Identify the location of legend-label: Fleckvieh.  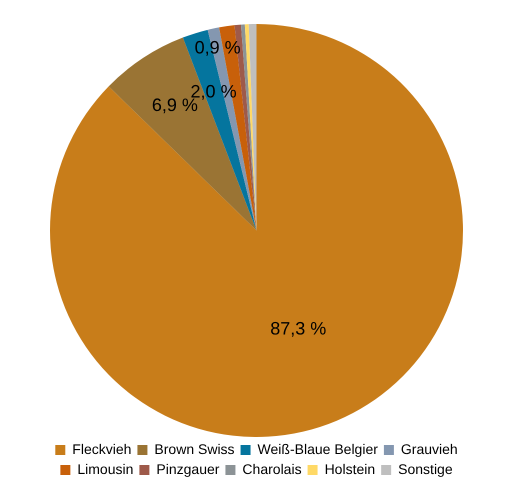
(102, 448).